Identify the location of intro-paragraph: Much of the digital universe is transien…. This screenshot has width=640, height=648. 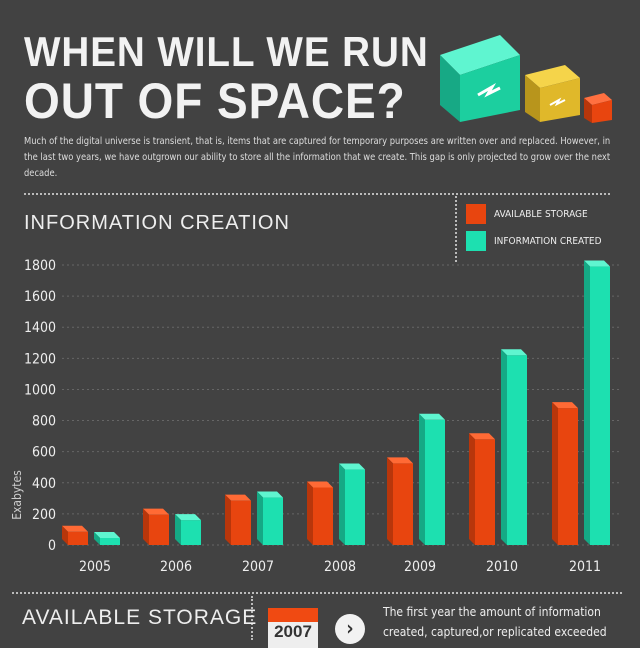
(317, 157).